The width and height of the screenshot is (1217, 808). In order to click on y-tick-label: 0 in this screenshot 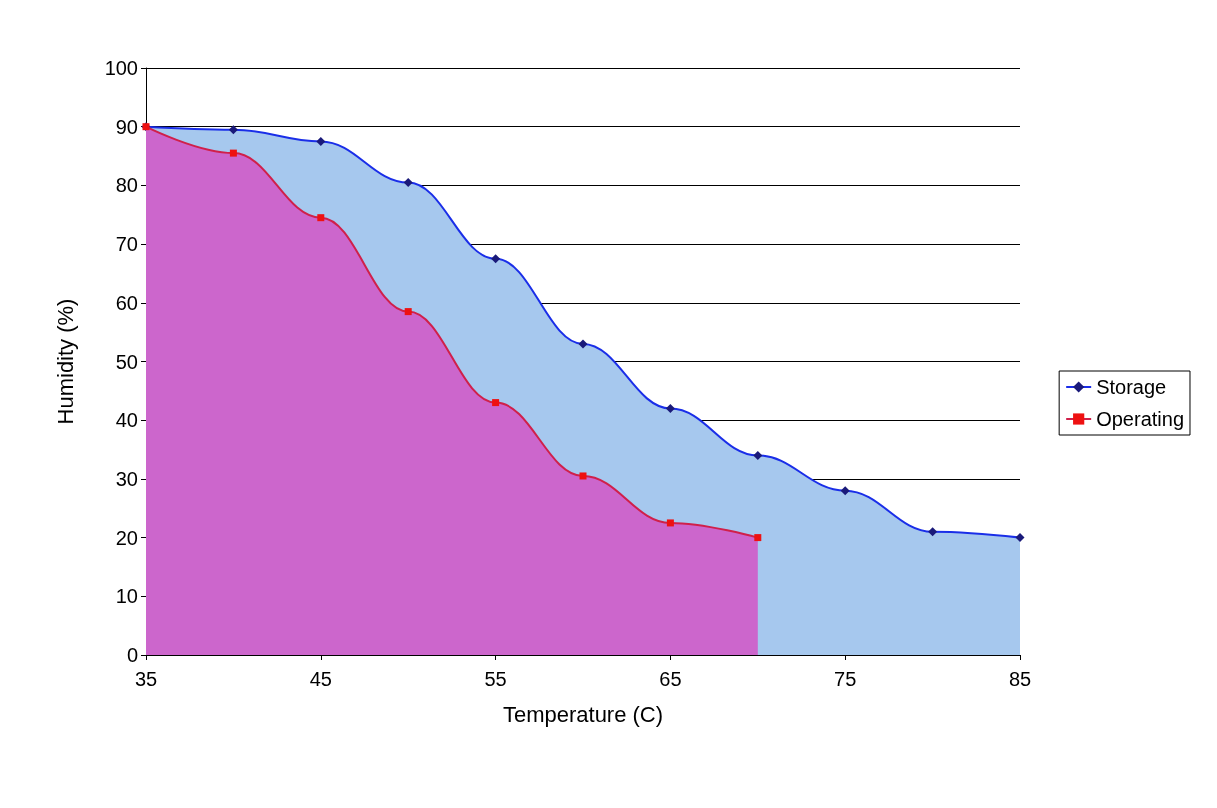, I will do `click(132, 655)`.